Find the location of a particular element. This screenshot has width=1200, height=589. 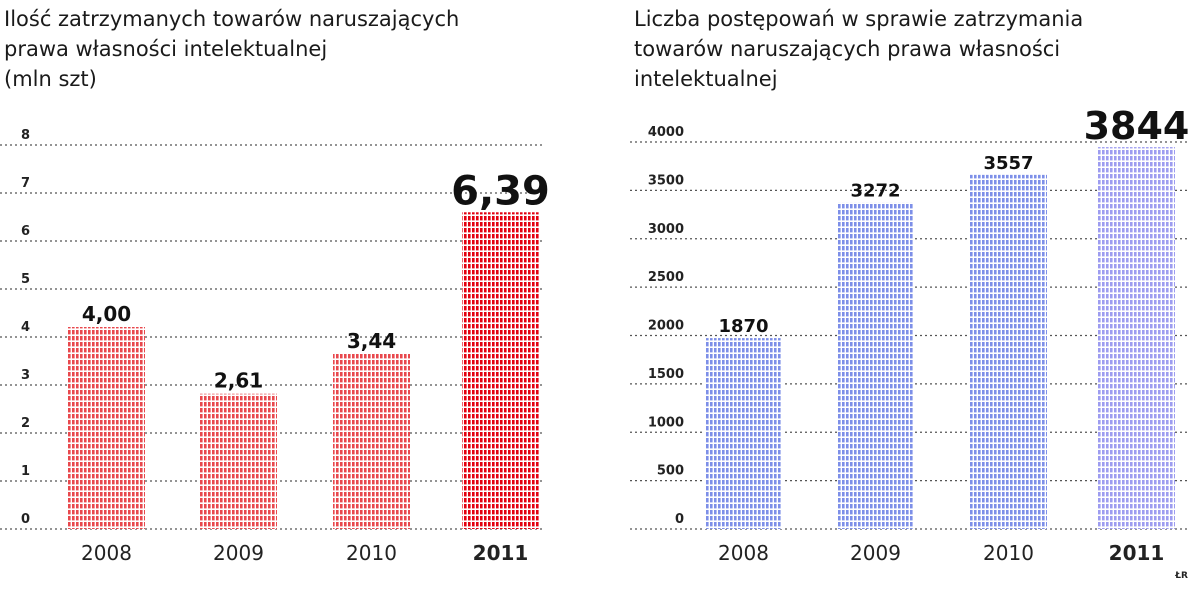

y-tick-label: 2 is located at coordinates (25, 423).